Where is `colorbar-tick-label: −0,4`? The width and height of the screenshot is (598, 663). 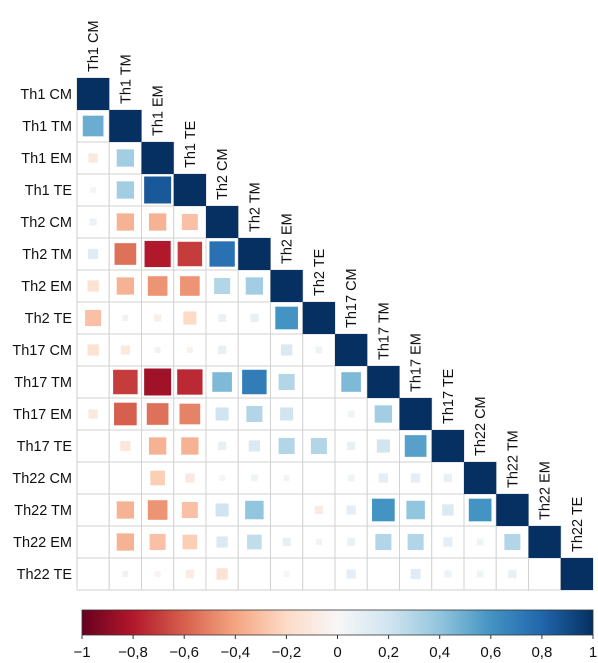 colorbar-tick-label: −0,4 is located at coordinates (235, 652).